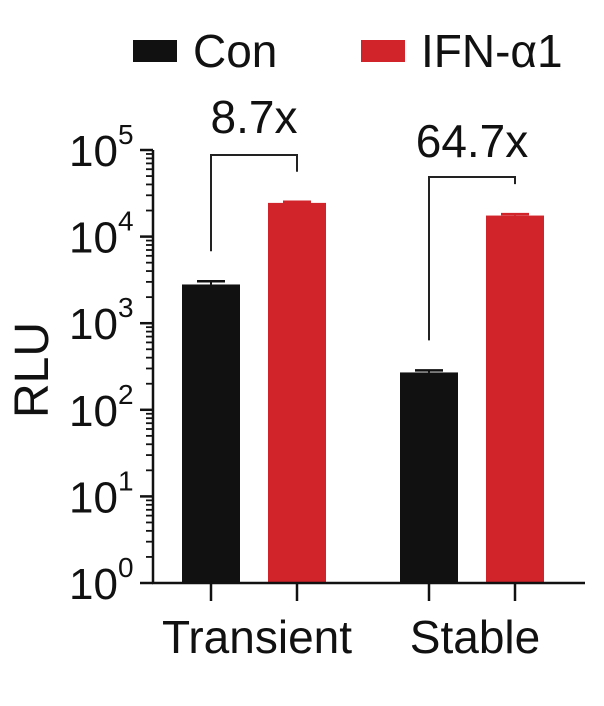 The width and height of the screenshot is (604, 706). What do you see at coordinates (126, 307) in the screenshot?
I see `y-tick-exponent: 3` at bounding box center [126, 307].